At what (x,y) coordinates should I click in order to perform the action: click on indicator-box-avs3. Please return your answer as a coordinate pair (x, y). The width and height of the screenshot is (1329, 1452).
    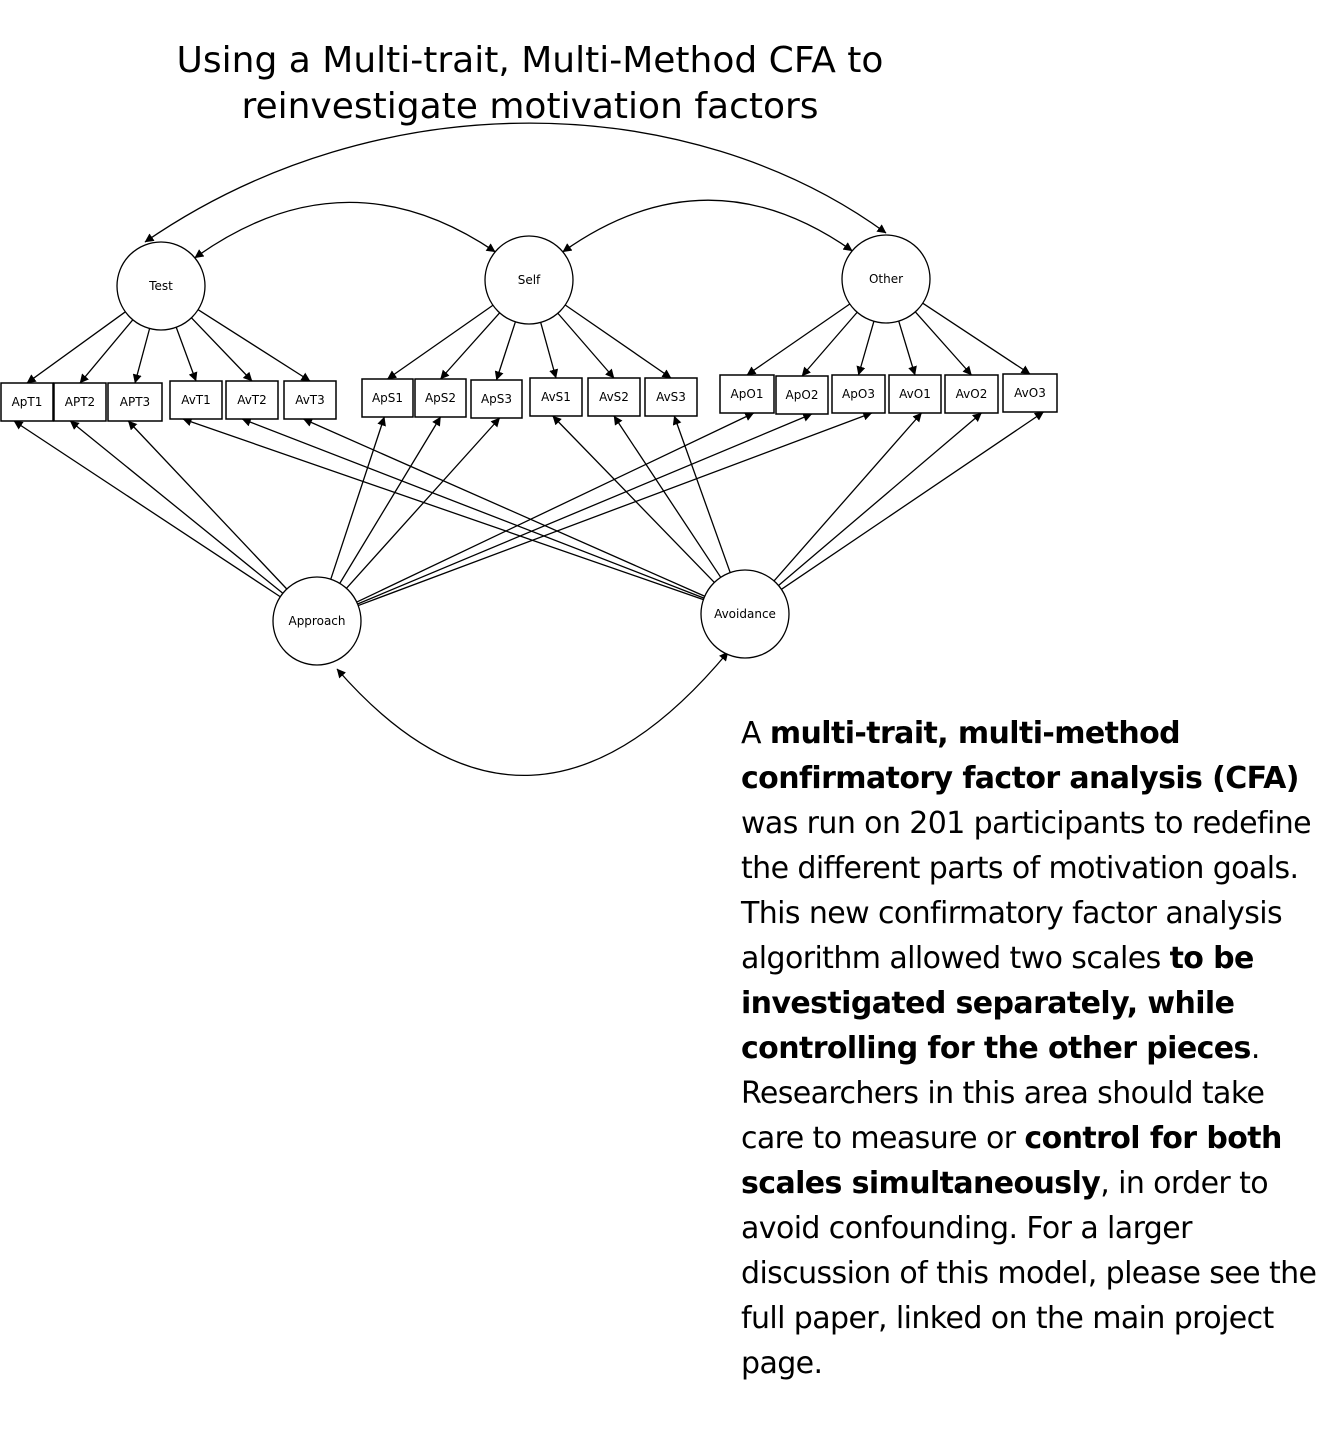
    Looking at the image, I should click on (671, 397).